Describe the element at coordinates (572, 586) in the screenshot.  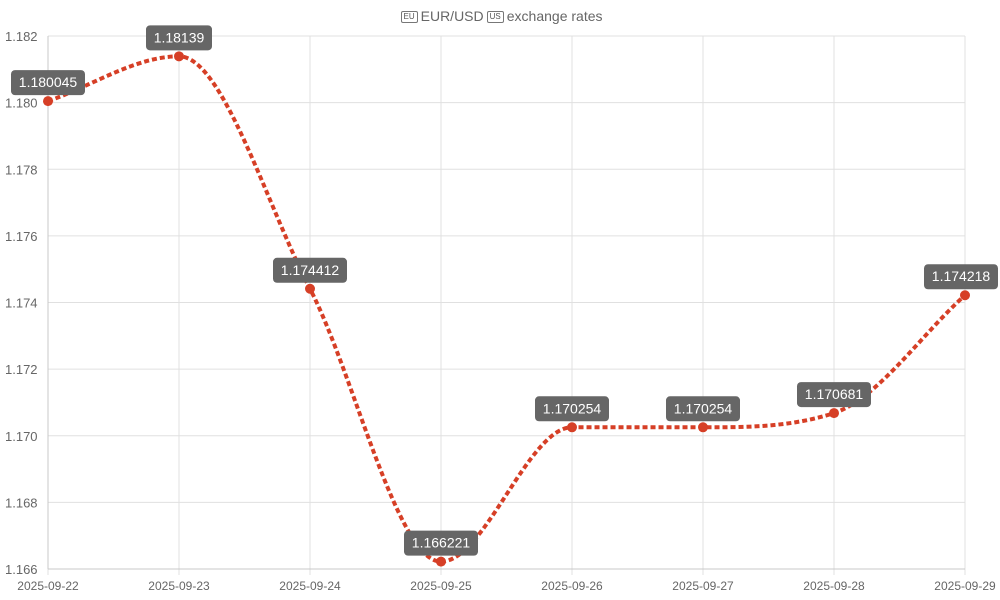
I see `x-tick-label: 2025-09-26` at that location.